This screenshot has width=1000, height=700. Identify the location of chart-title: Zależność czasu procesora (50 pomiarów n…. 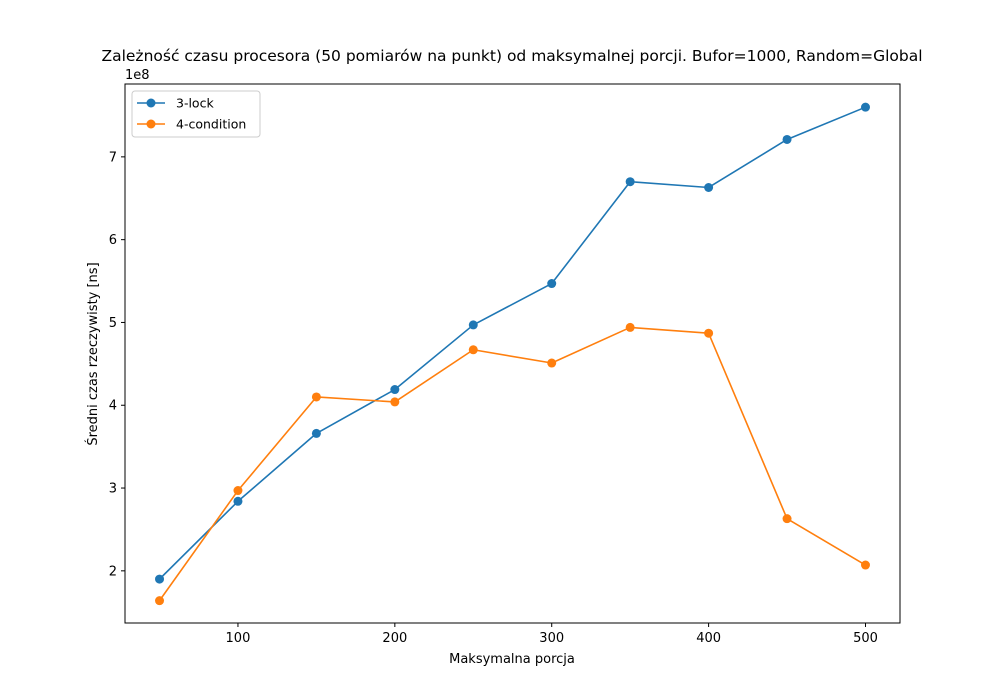
(511, 56).